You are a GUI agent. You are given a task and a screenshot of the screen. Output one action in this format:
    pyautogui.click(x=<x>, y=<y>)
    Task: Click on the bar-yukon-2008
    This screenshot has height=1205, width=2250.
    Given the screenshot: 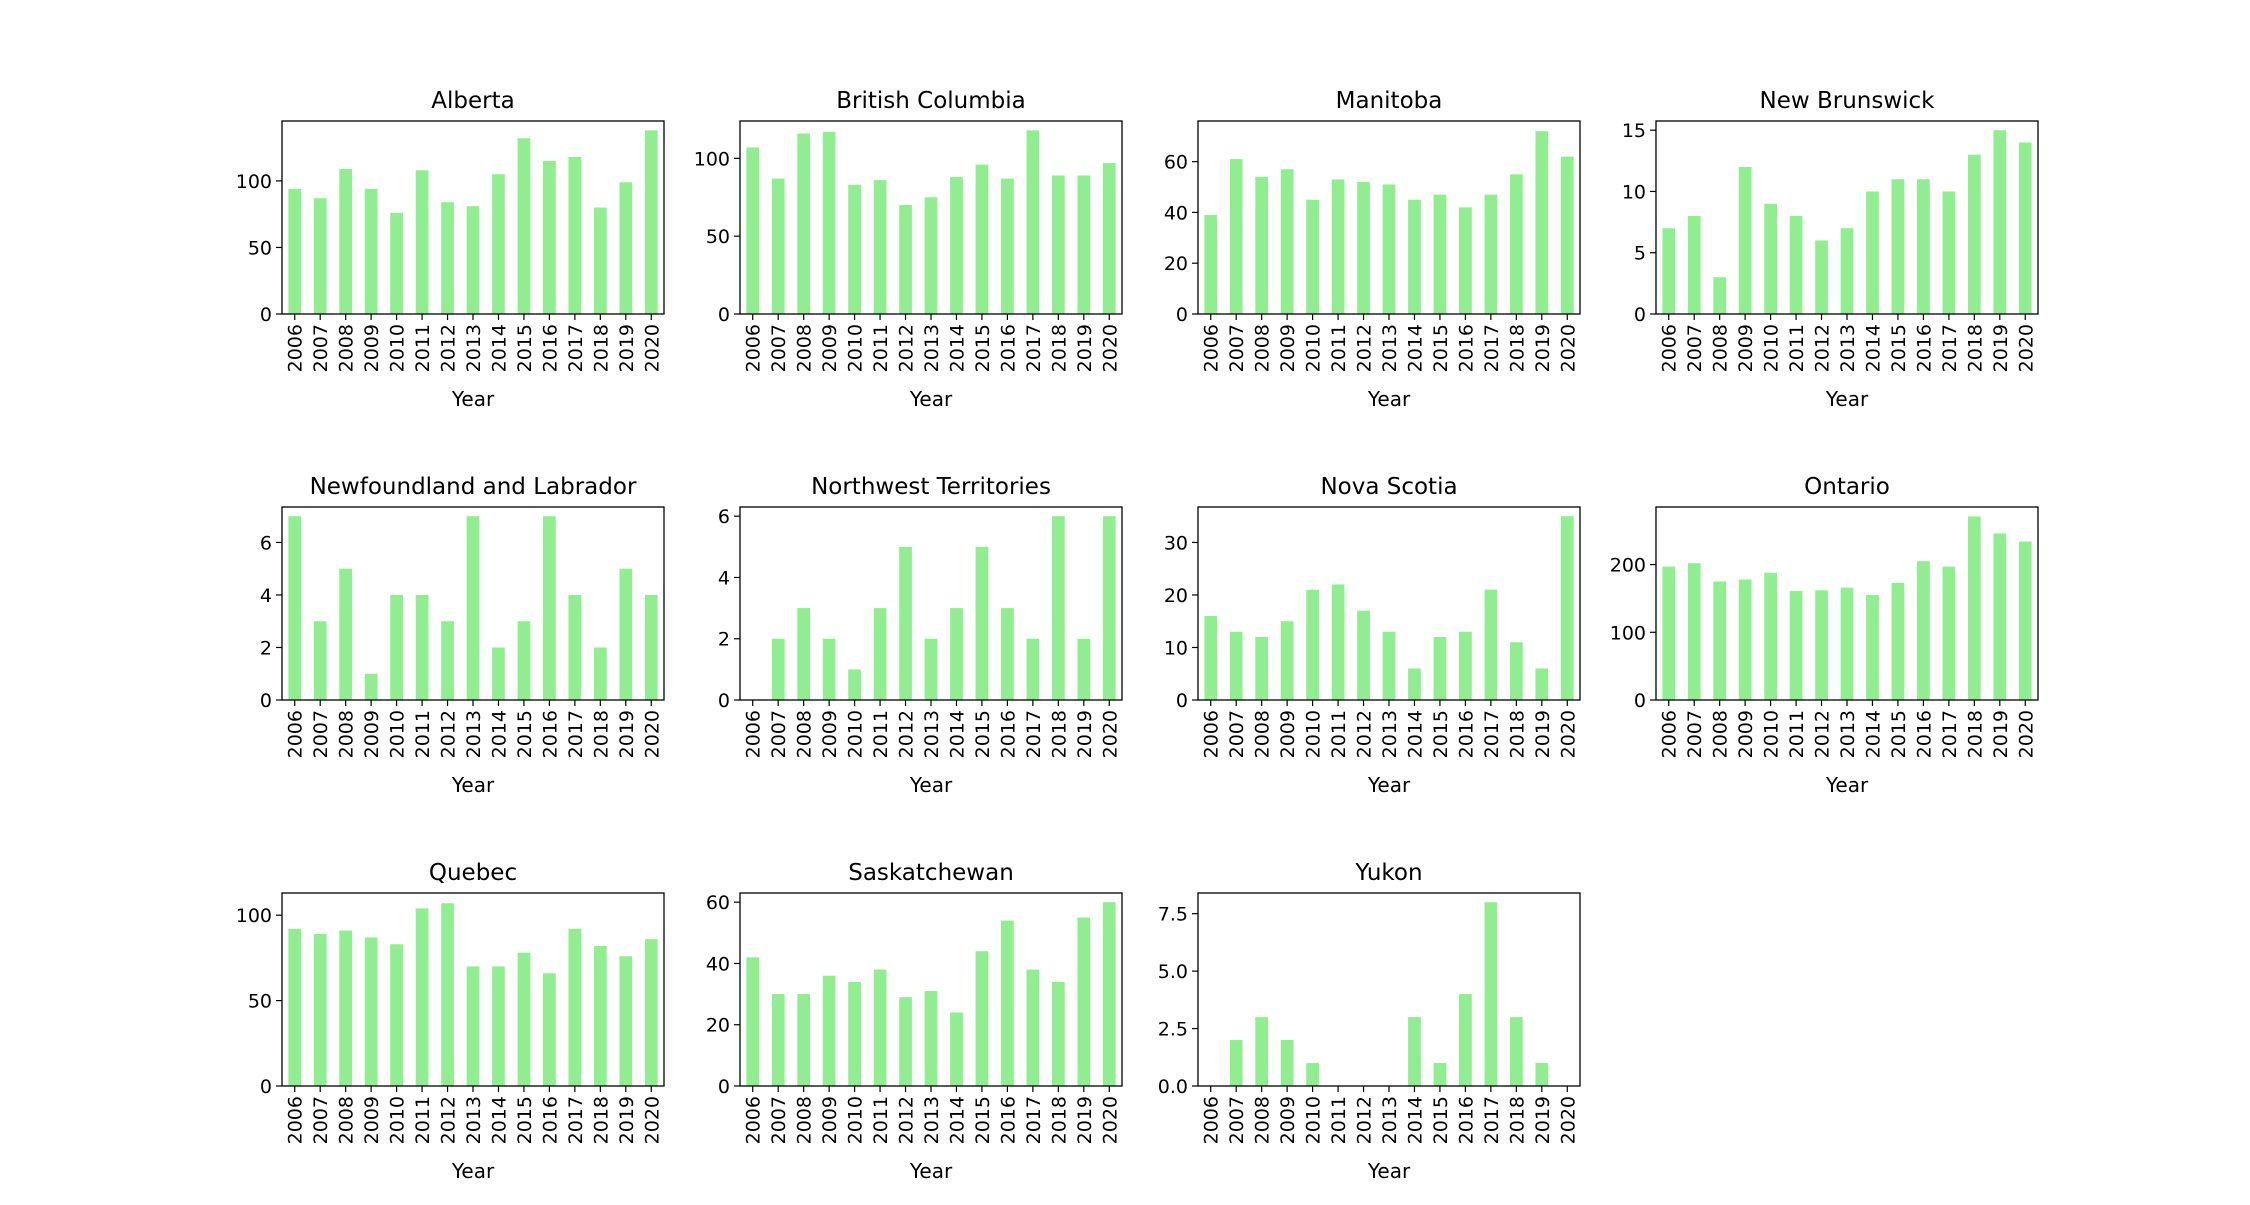 What is the action you would take?
    pyautogui.click(x=1262, y=1051)
    